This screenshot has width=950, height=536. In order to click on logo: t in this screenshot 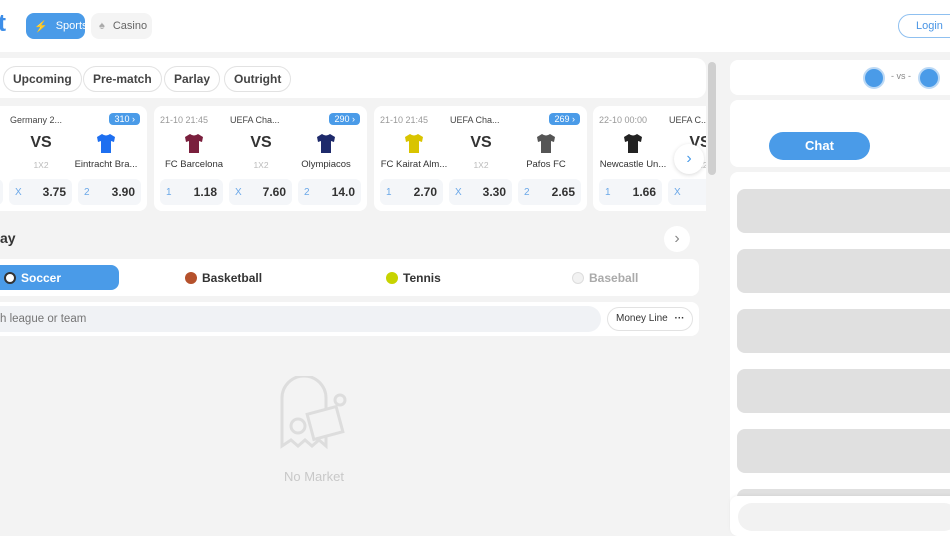, I will do `click(3, 23)`.